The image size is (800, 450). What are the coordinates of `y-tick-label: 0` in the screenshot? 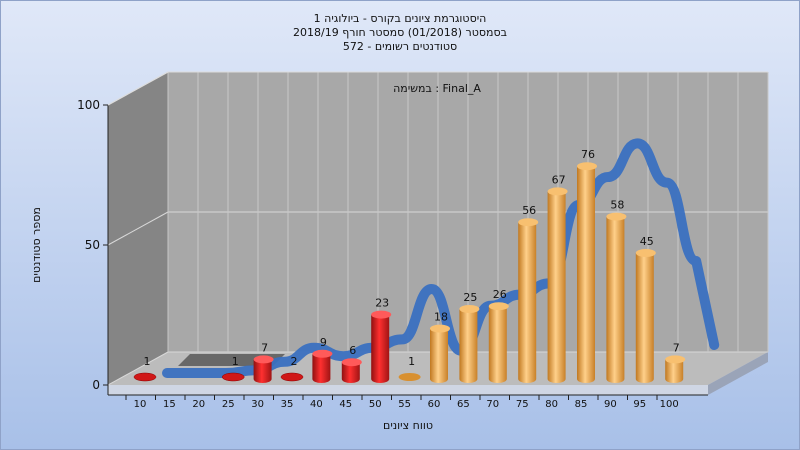 It's located at (96, 385).